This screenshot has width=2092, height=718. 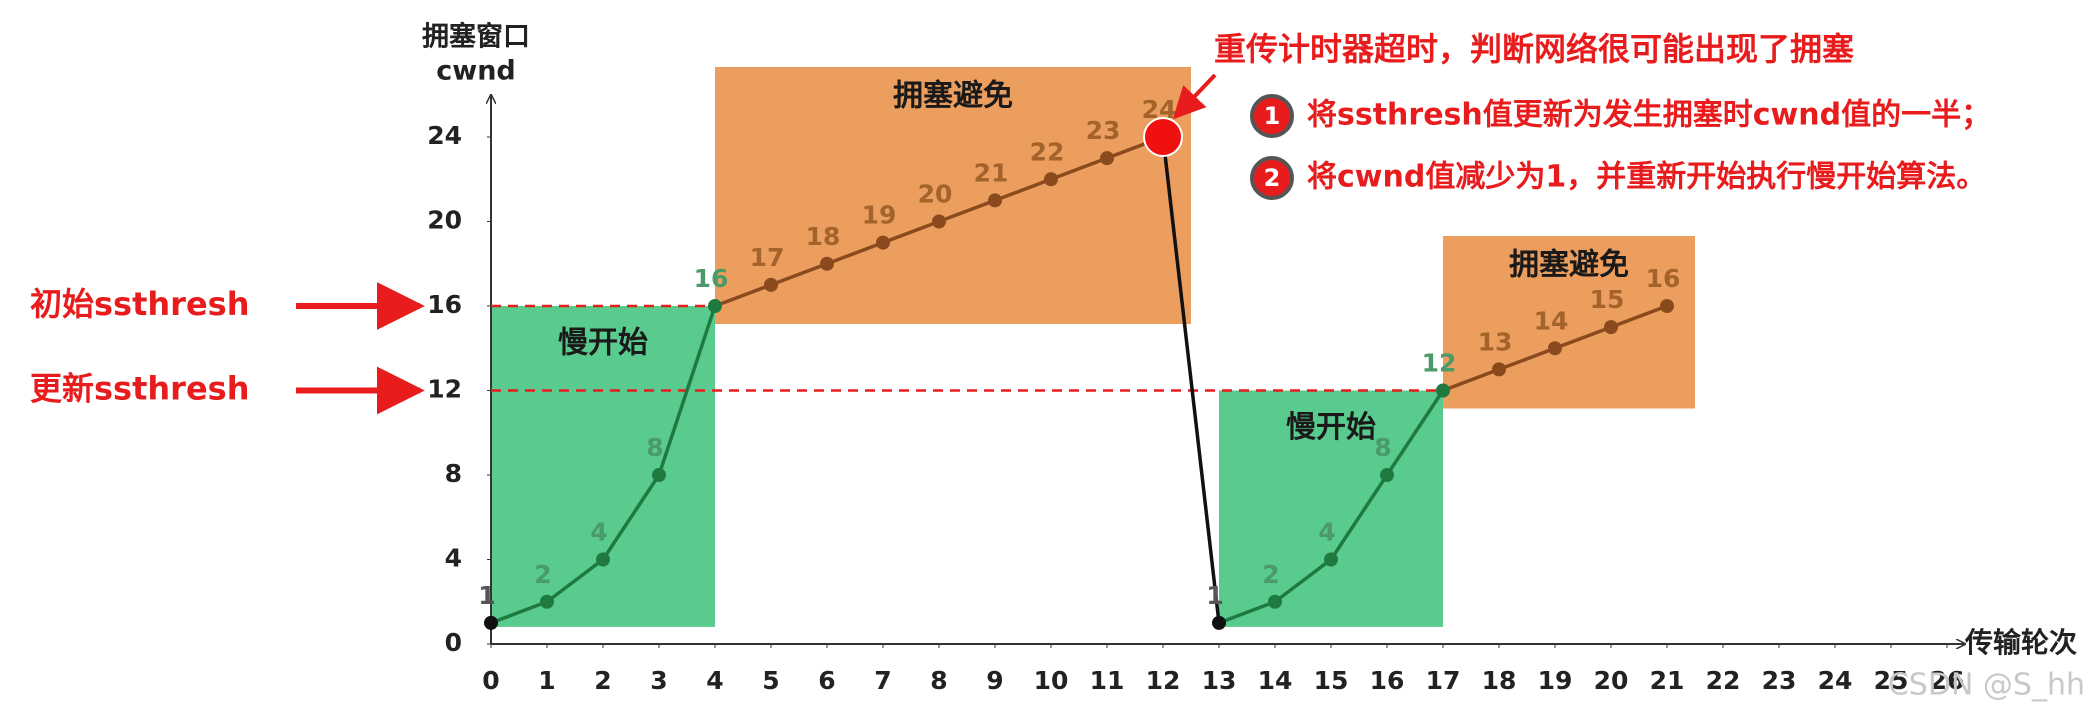 What do you see at coordinates (1331, 680) in the screenshot?
I see `x-tick-label: 15` at bounding box center [1331, 680].